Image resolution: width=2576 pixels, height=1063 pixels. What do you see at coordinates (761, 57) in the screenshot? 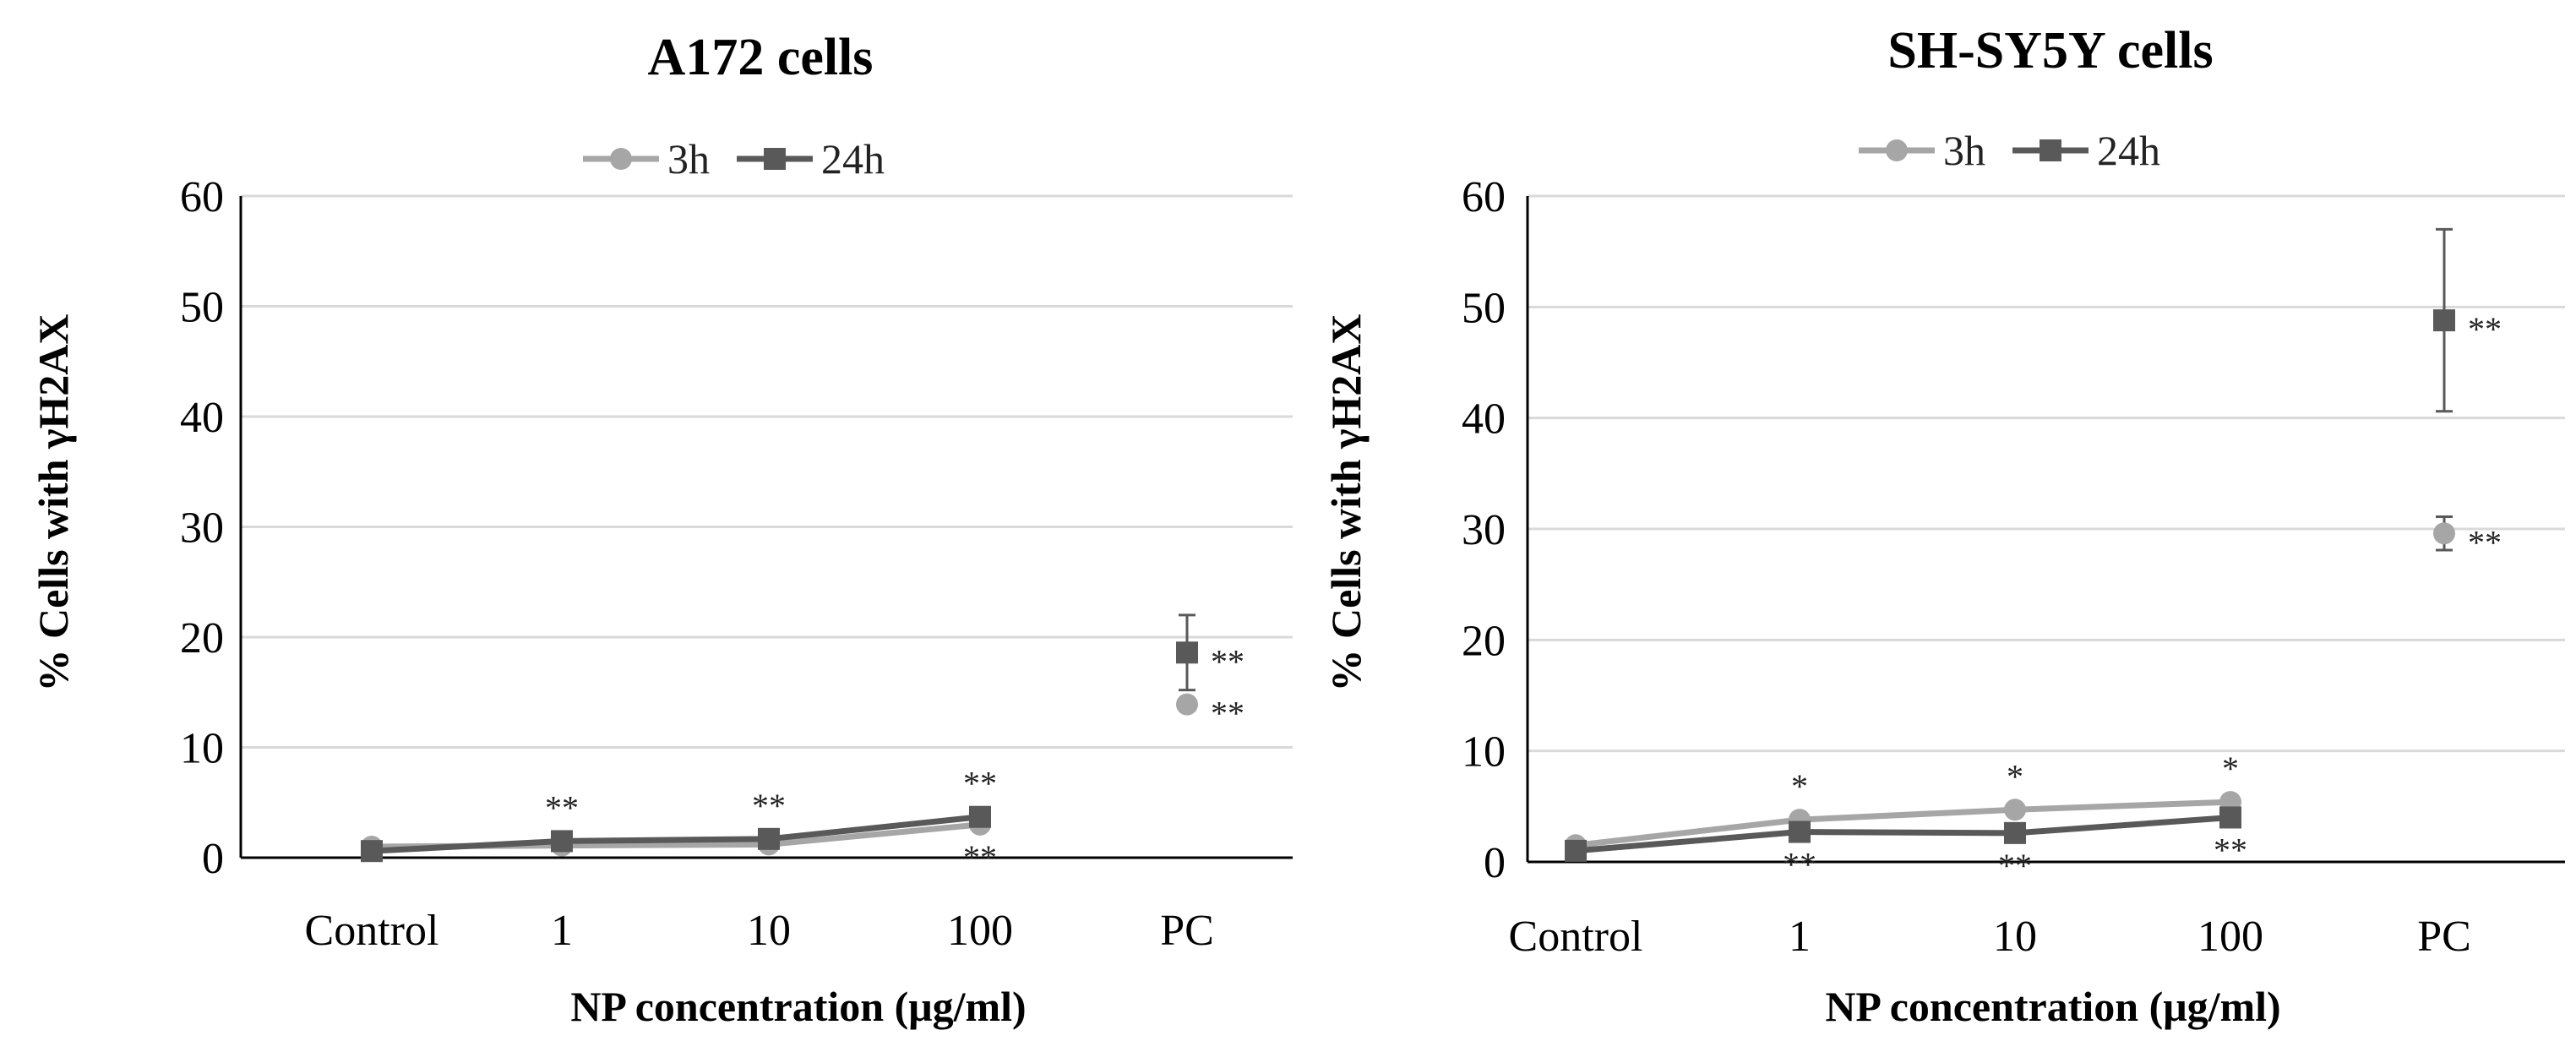
I see `chart-title: A172 cells` at bounding box center [761, 57].